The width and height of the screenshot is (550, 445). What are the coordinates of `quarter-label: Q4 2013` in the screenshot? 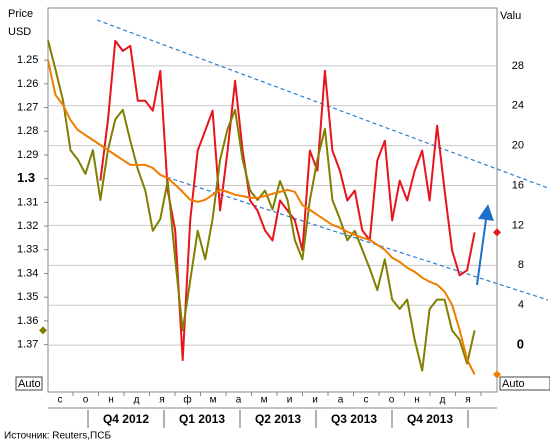 It's located at (430, 419).